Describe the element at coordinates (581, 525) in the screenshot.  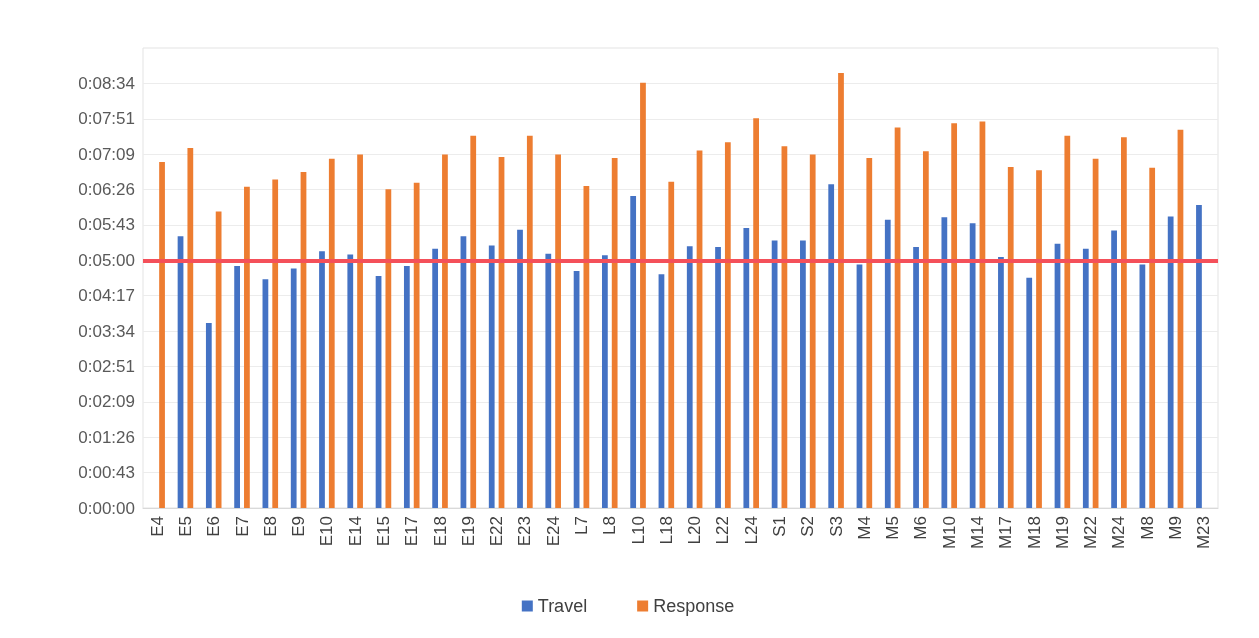
I see `x-tick-label: L7` at that location.